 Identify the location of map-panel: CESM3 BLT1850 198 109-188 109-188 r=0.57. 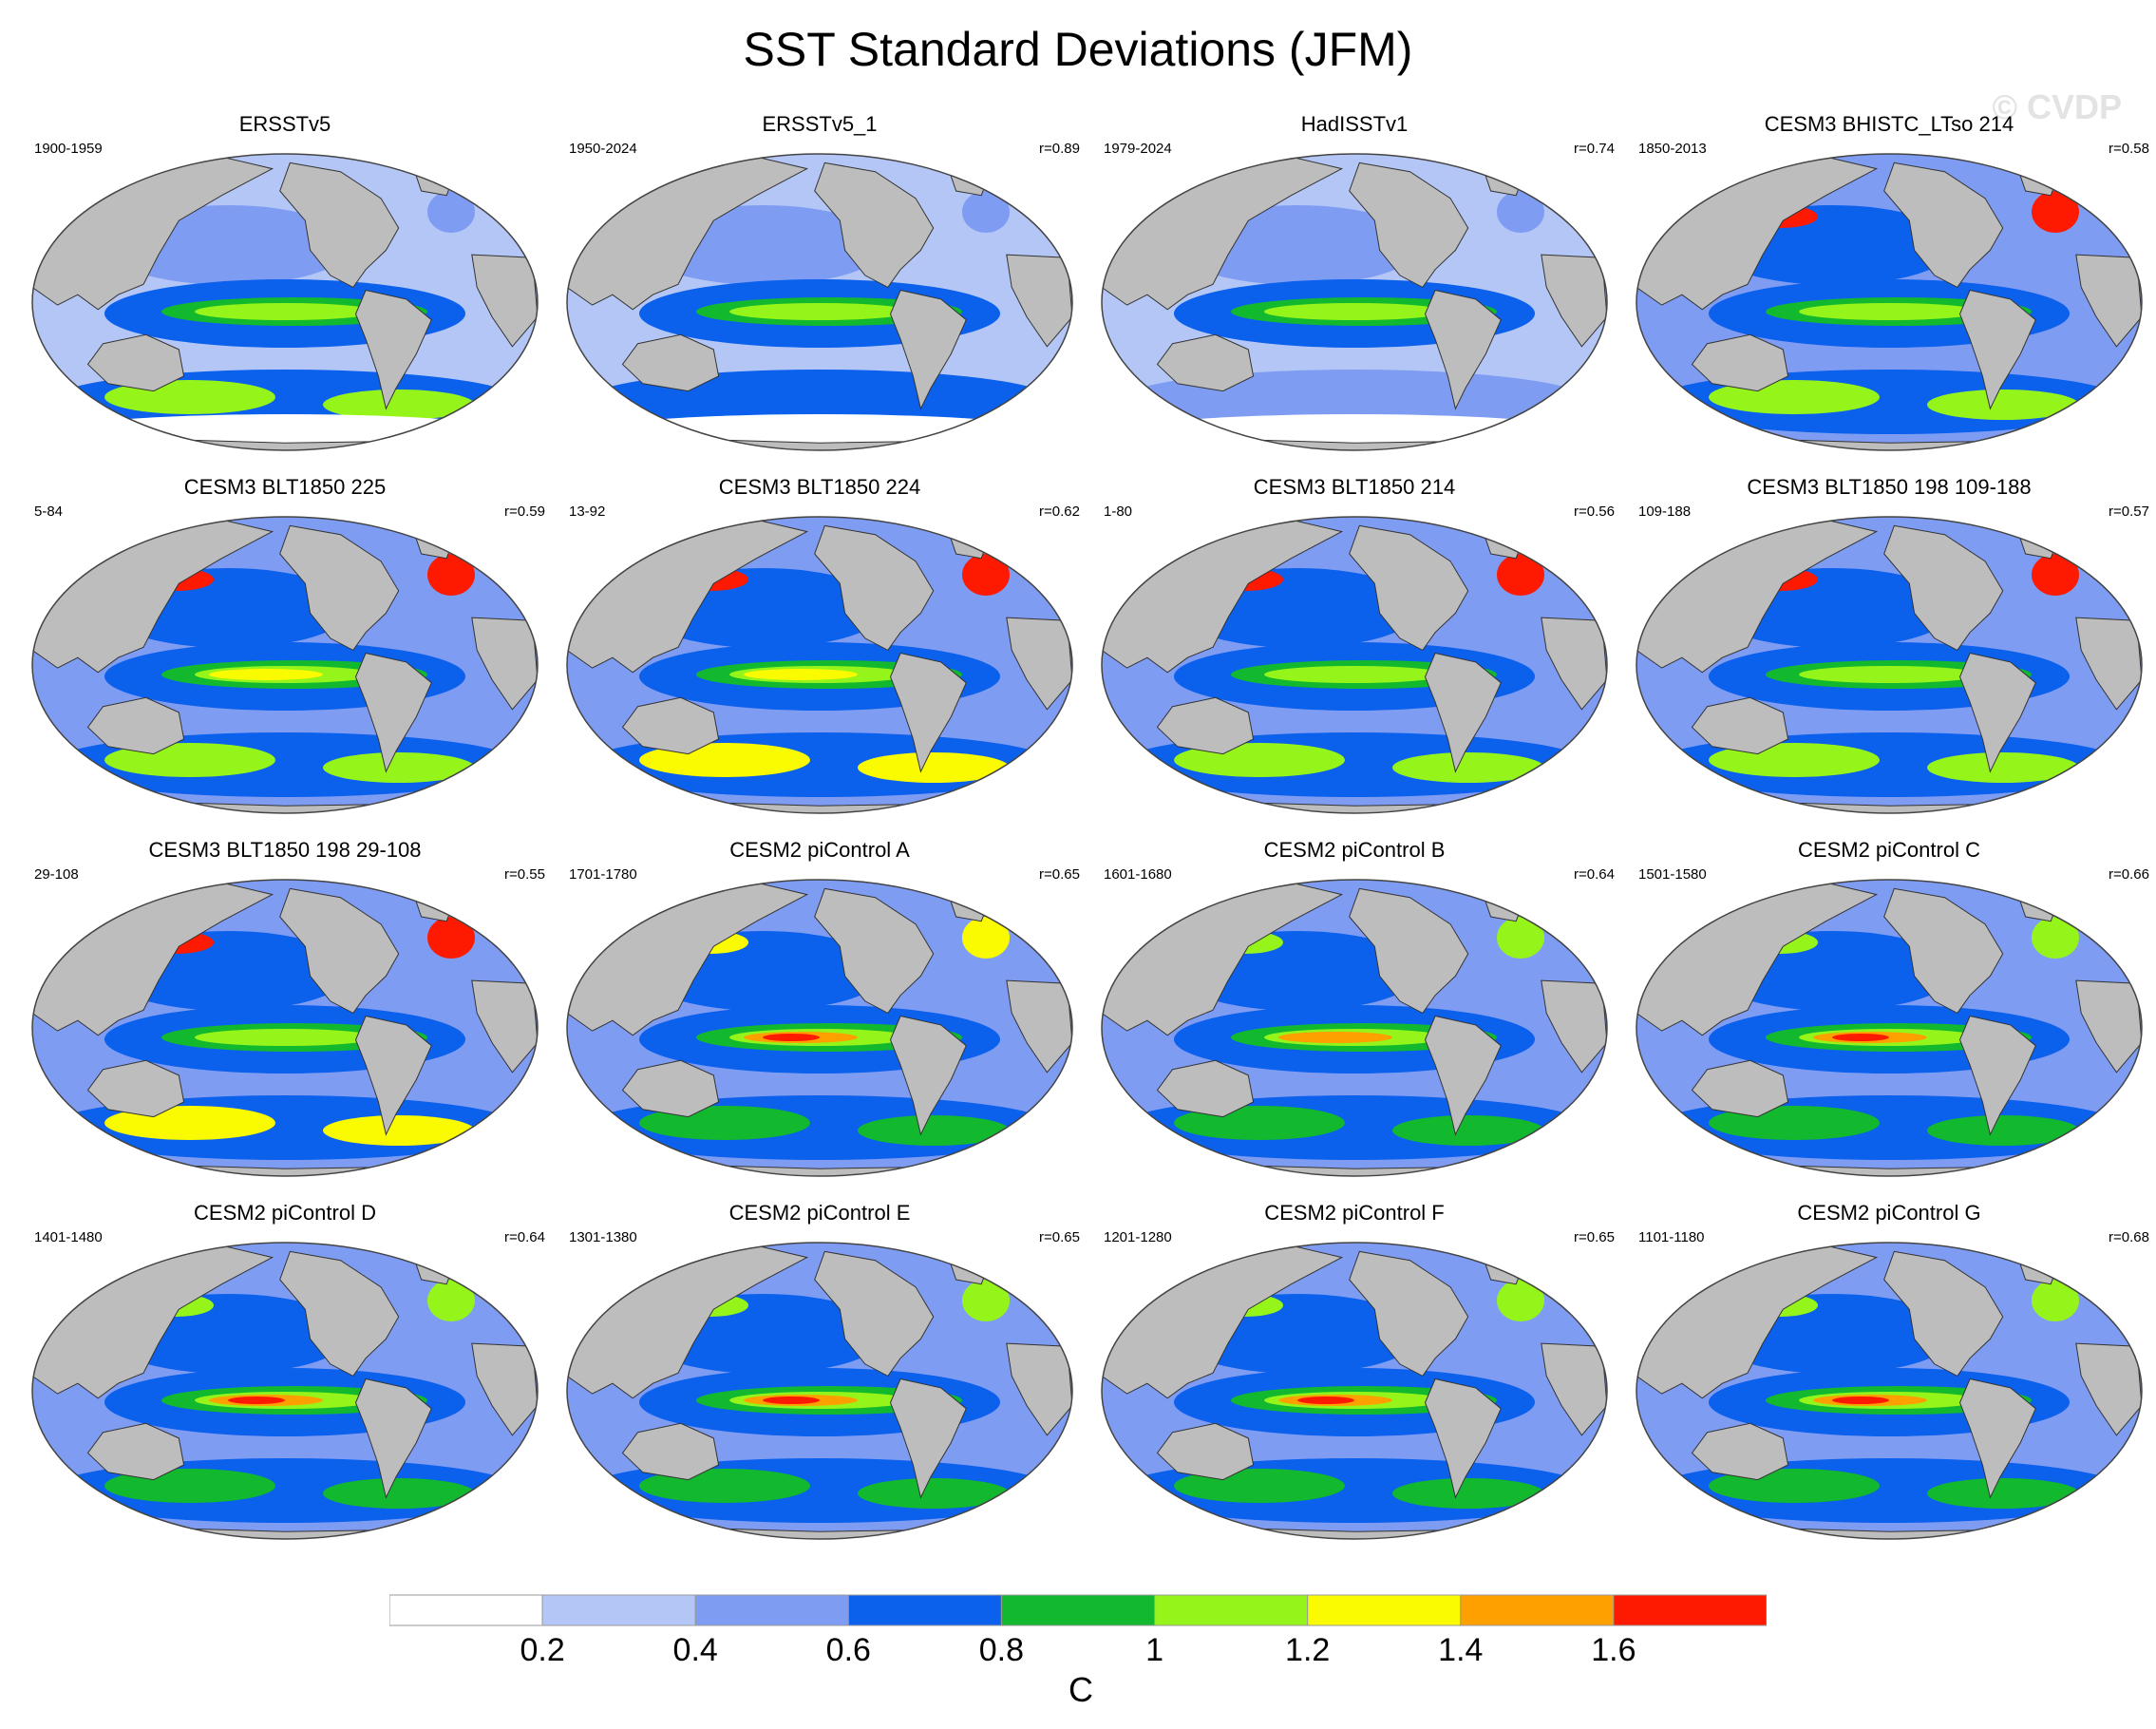
(1889, 647).